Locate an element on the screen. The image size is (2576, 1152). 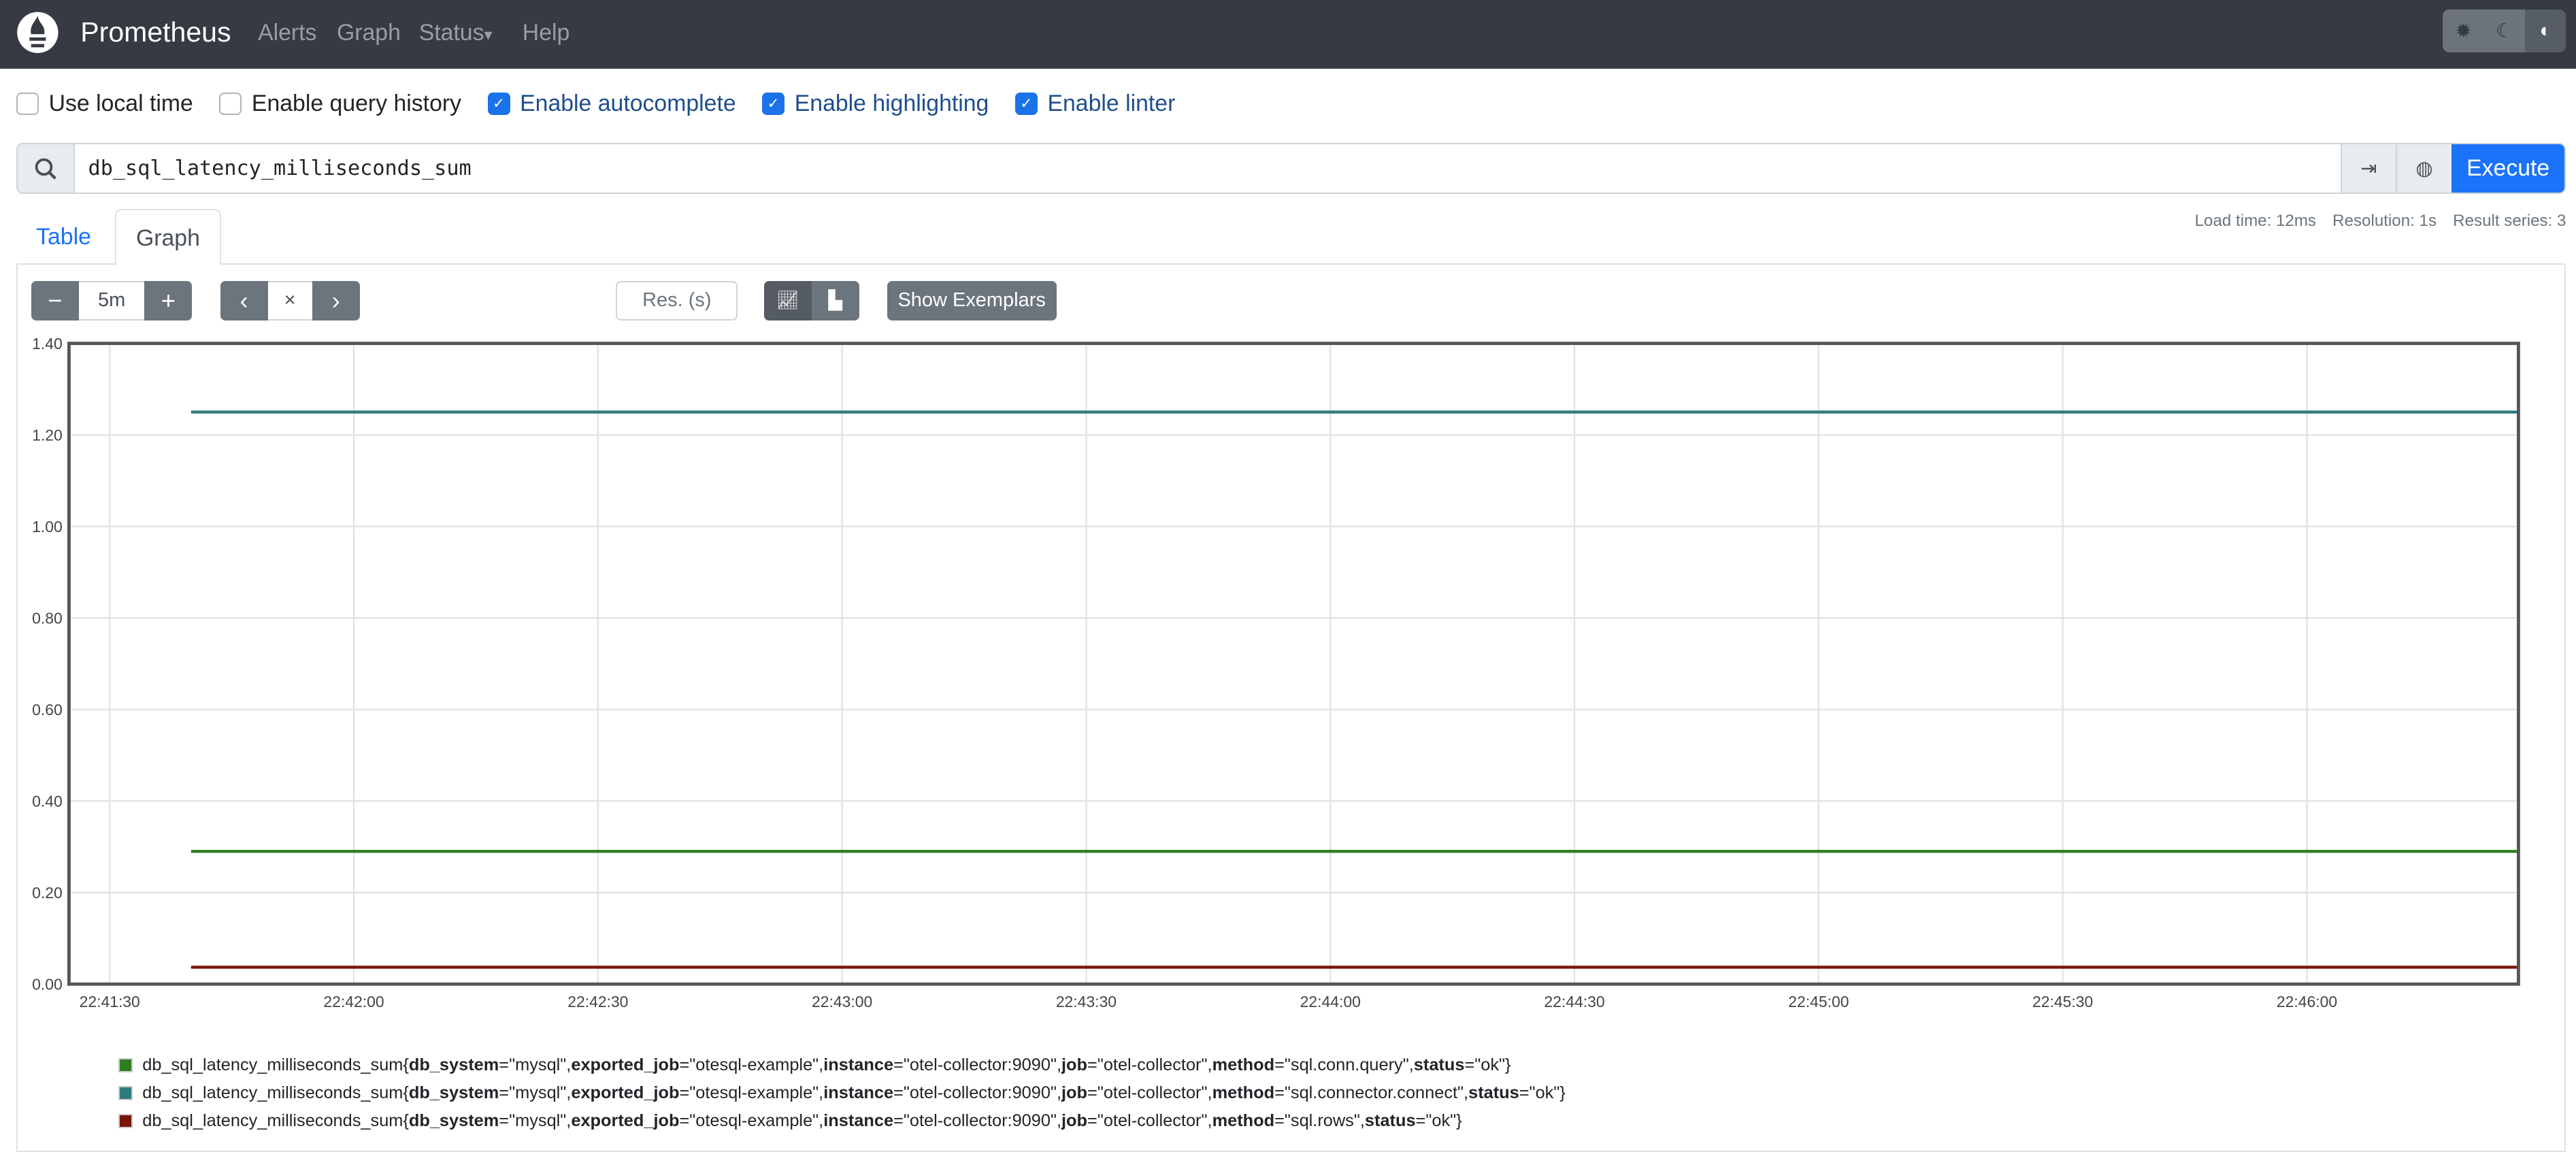
format-expression-button: ⇥ is located at coordinates (2368, 168).